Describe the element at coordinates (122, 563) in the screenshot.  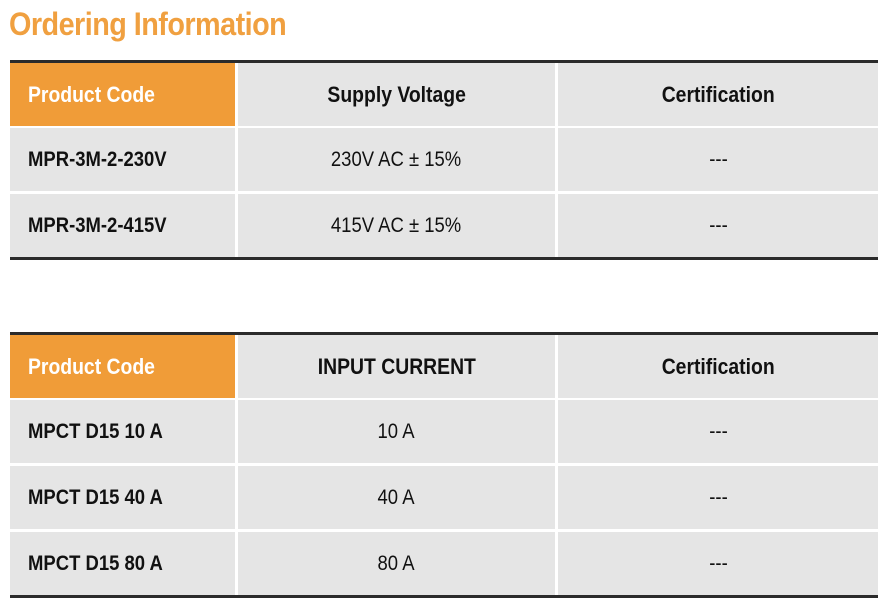
I see `product-code-cell: MPCT D15 80 A` at that location.